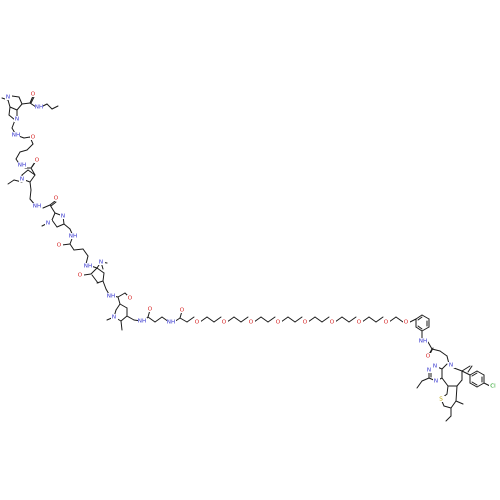 The height and width of the screenshot is (500, 500). What do you see at coordinates (88, 267) in the screenshot?
I see `atom-nh-5: NH` at bounding box center [88, 267].